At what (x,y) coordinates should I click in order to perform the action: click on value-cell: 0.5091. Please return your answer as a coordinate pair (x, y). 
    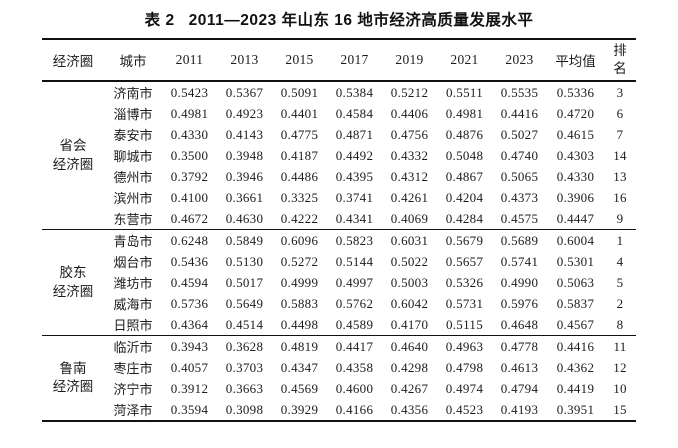
    Looking at the image, I should click on (299, 92).